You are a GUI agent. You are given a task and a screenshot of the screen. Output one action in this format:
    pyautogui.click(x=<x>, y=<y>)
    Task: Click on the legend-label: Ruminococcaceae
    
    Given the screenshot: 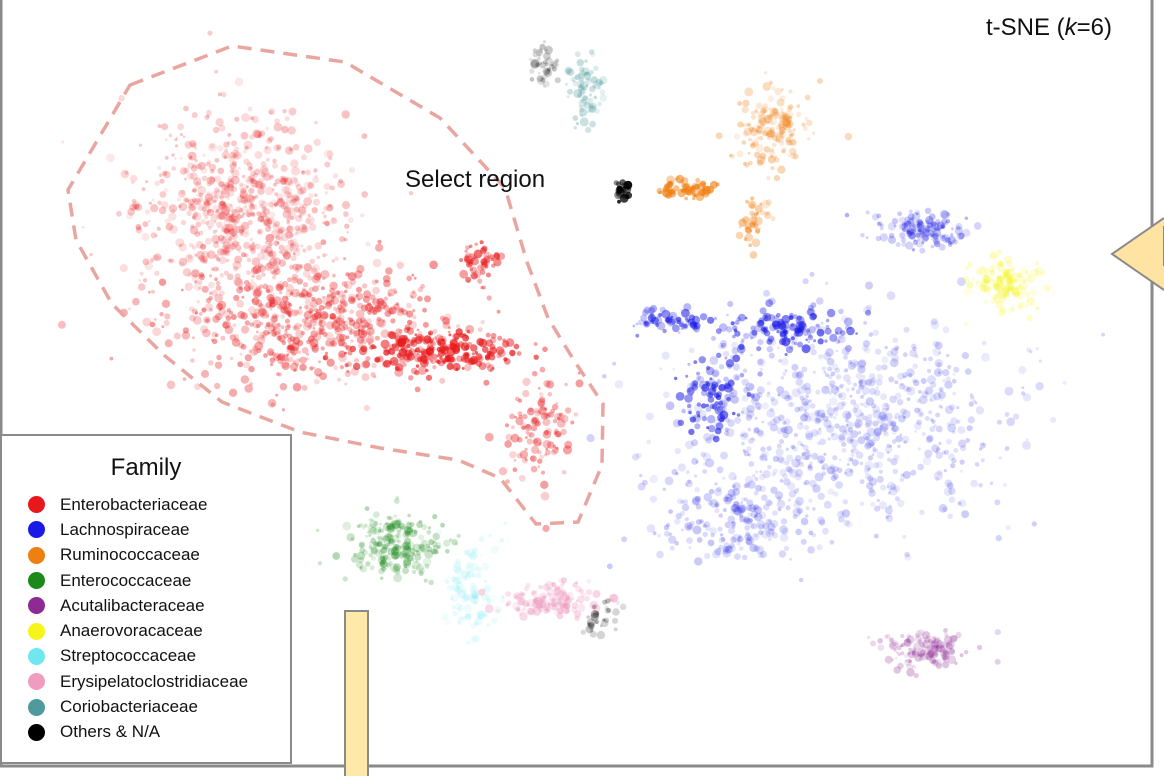 What is the action you would take?
    pyautogui.click(x=130, y=555)
    